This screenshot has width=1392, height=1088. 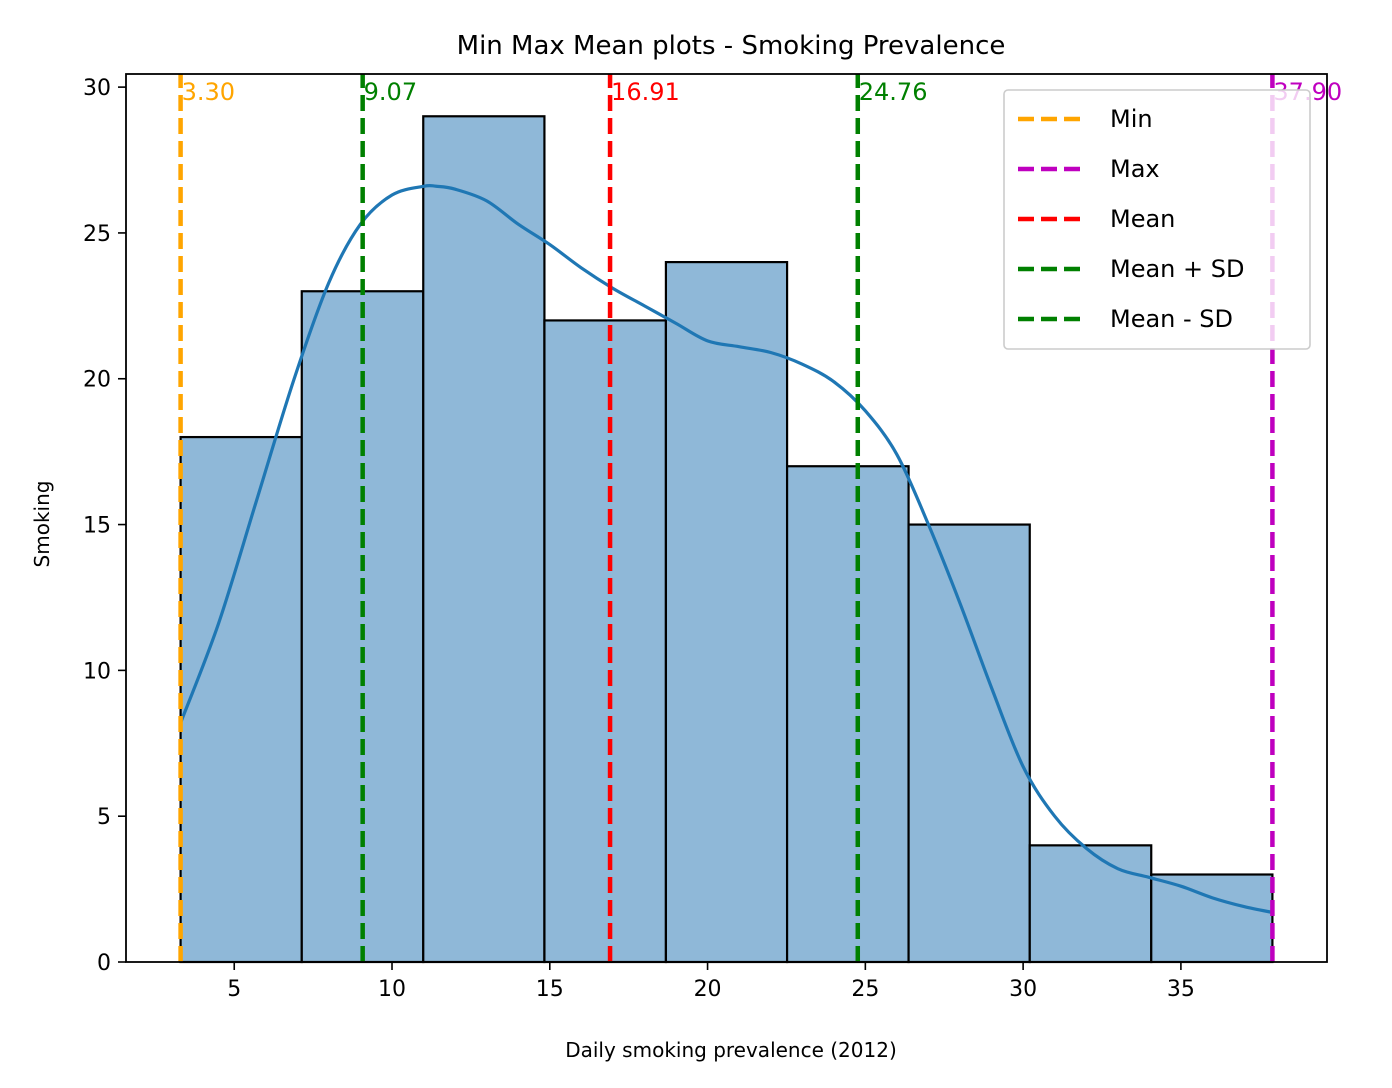 What do you see at coordinates (208, 92) in the screenshot?
I see `vline-label-0: 3.30` at bounding box center [208, 92].